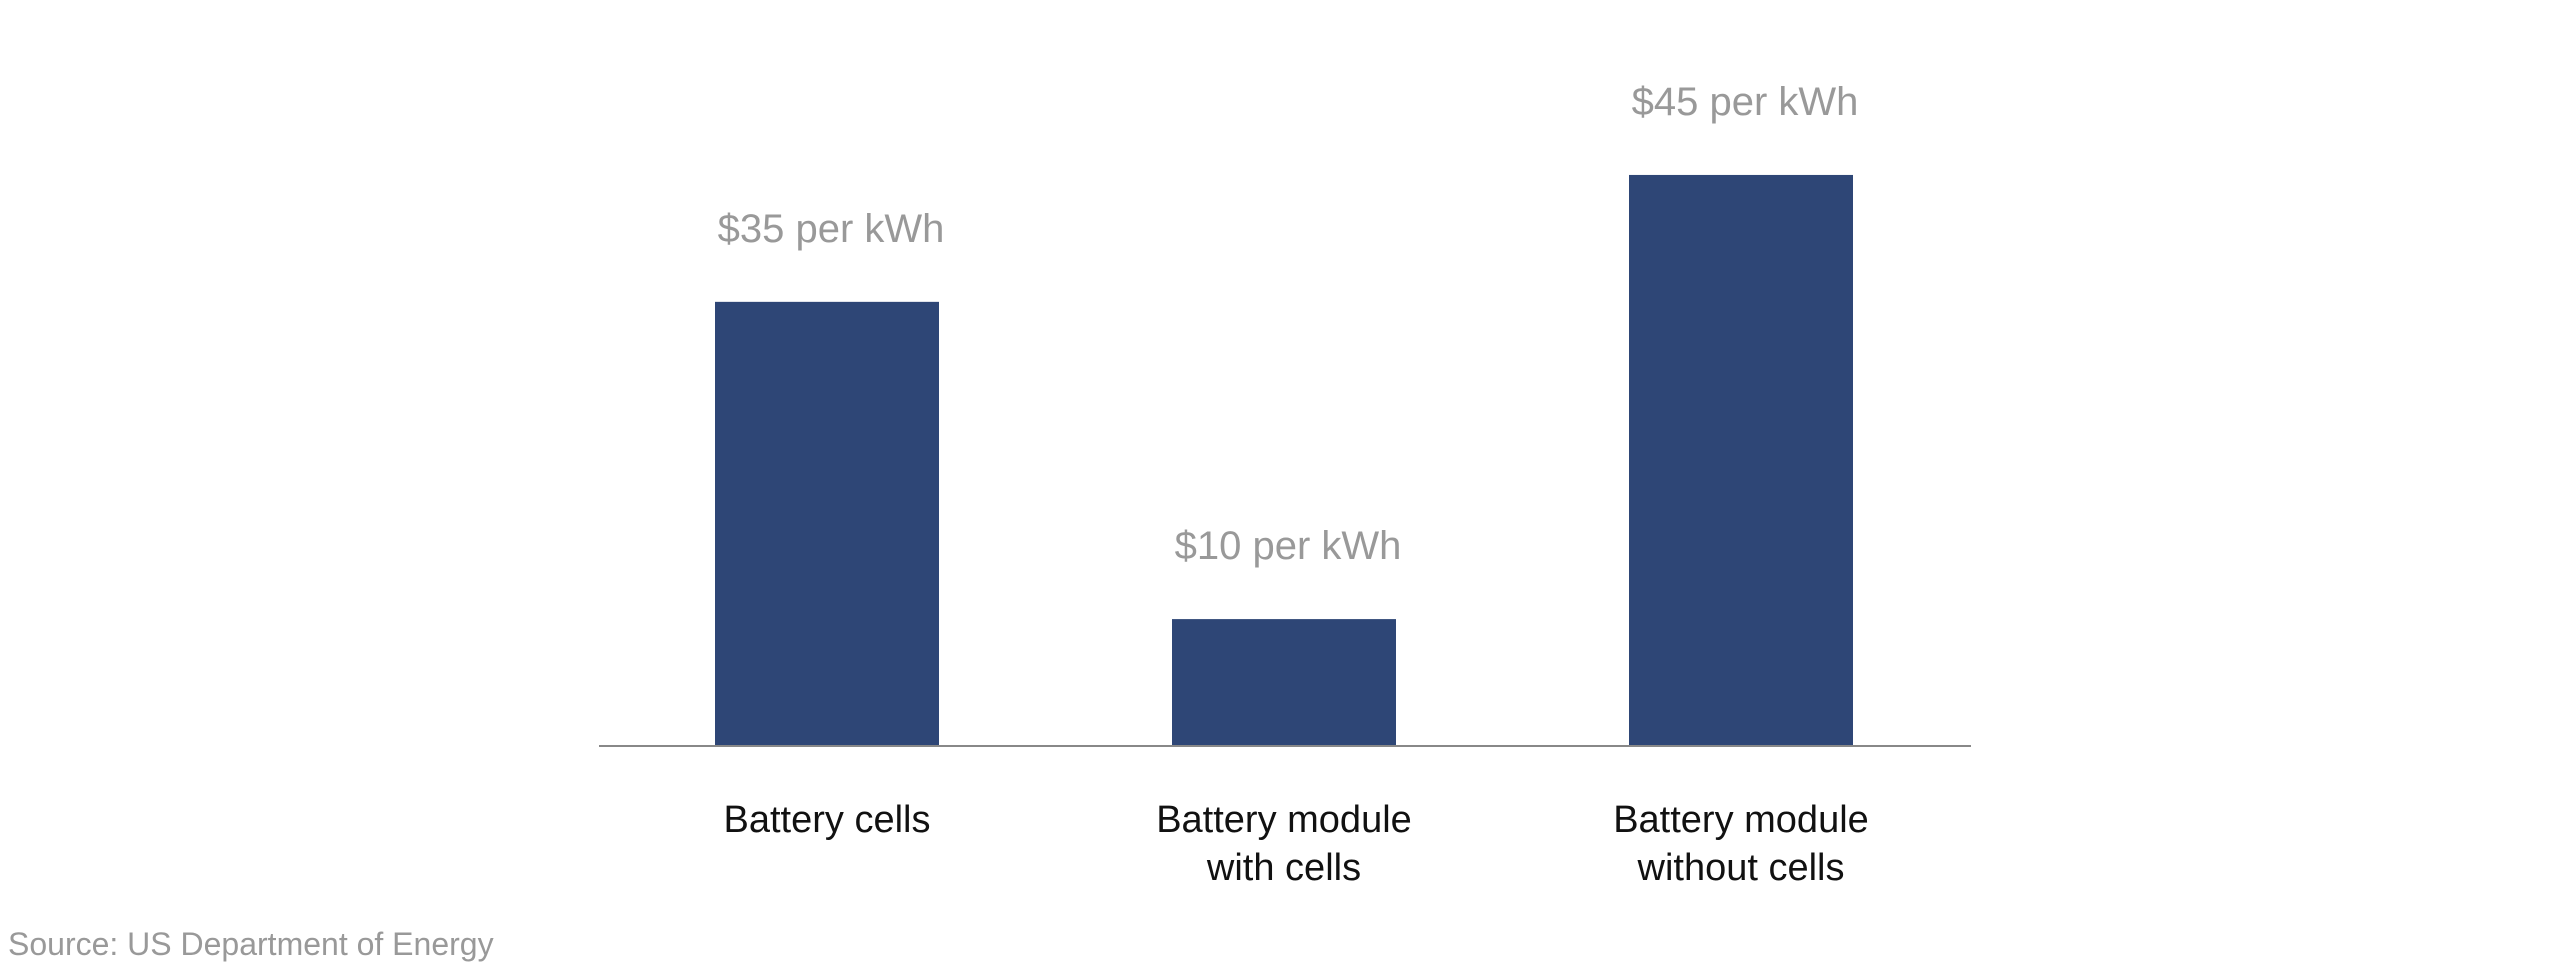  Describe the element at coordinates (251, 944) in the screenshot. I see `source-note: Source: US Department of Energy` at that location.